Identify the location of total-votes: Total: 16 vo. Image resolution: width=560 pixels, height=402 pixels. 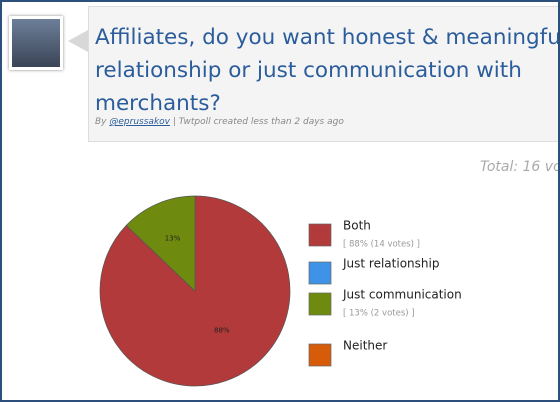
(520, 167).